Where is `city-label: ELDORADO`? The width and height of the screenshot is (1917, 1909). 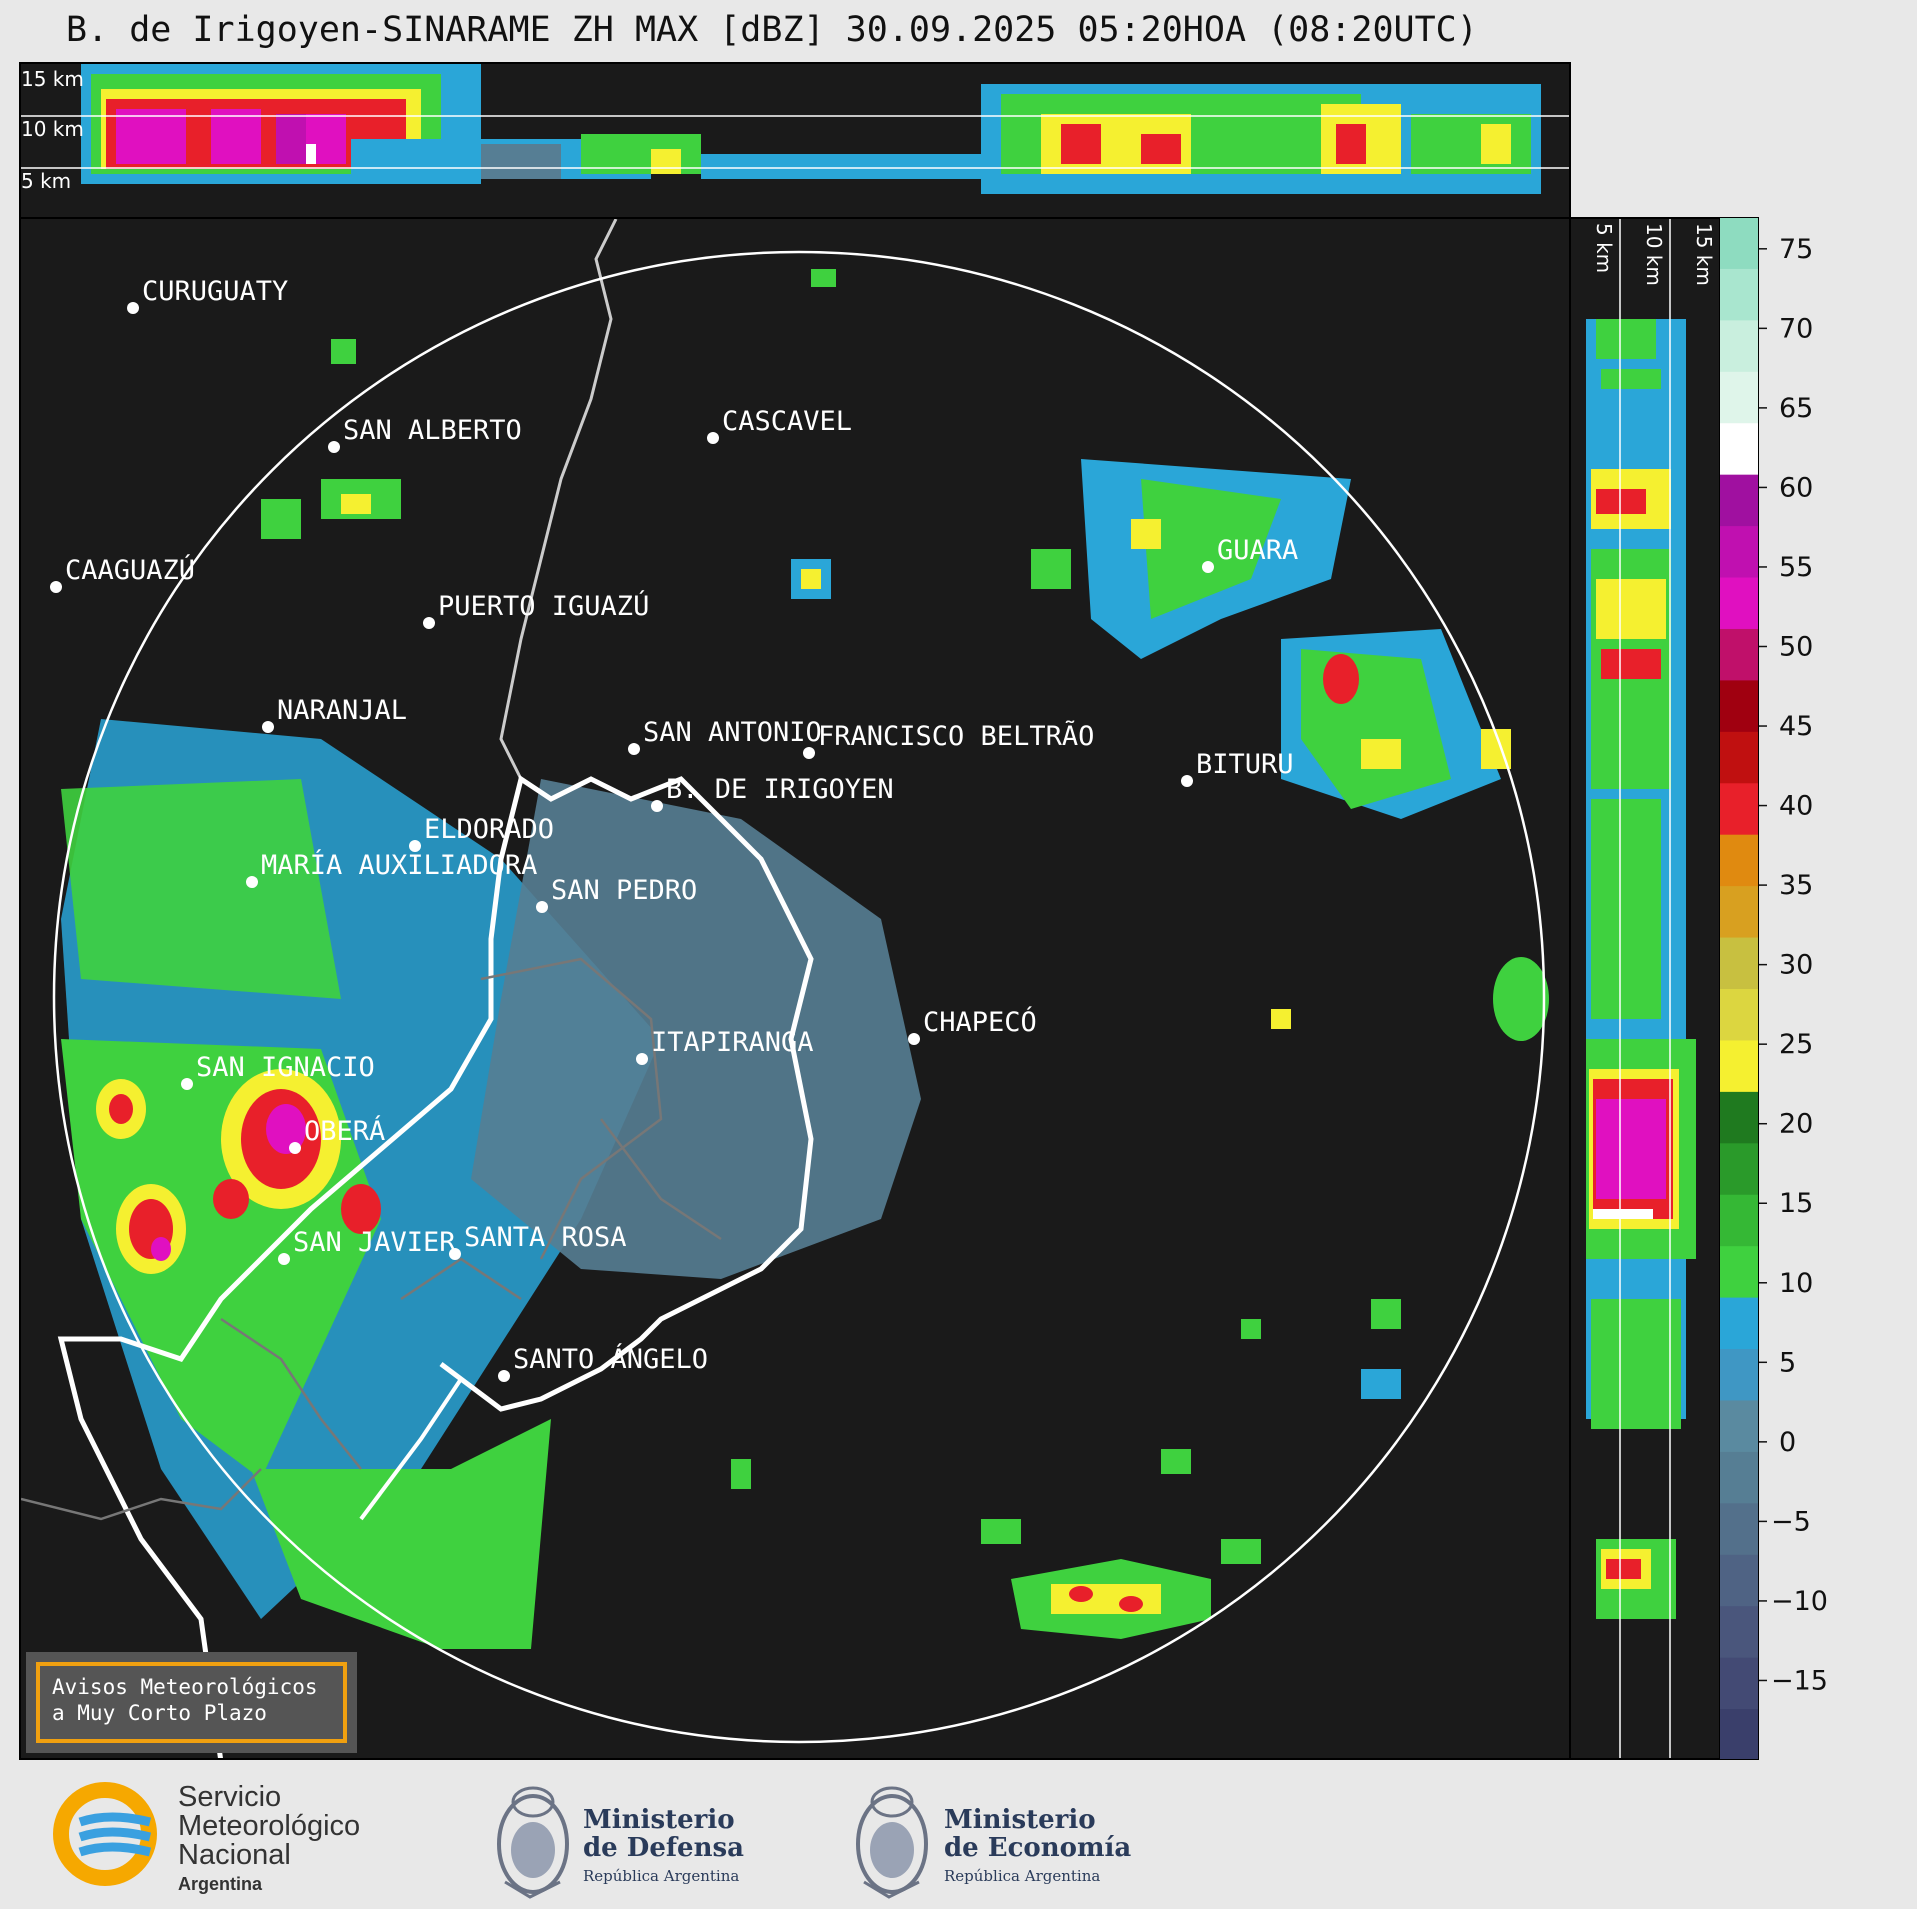 city-label: ELDORADO is located at coordinates (489, 829).